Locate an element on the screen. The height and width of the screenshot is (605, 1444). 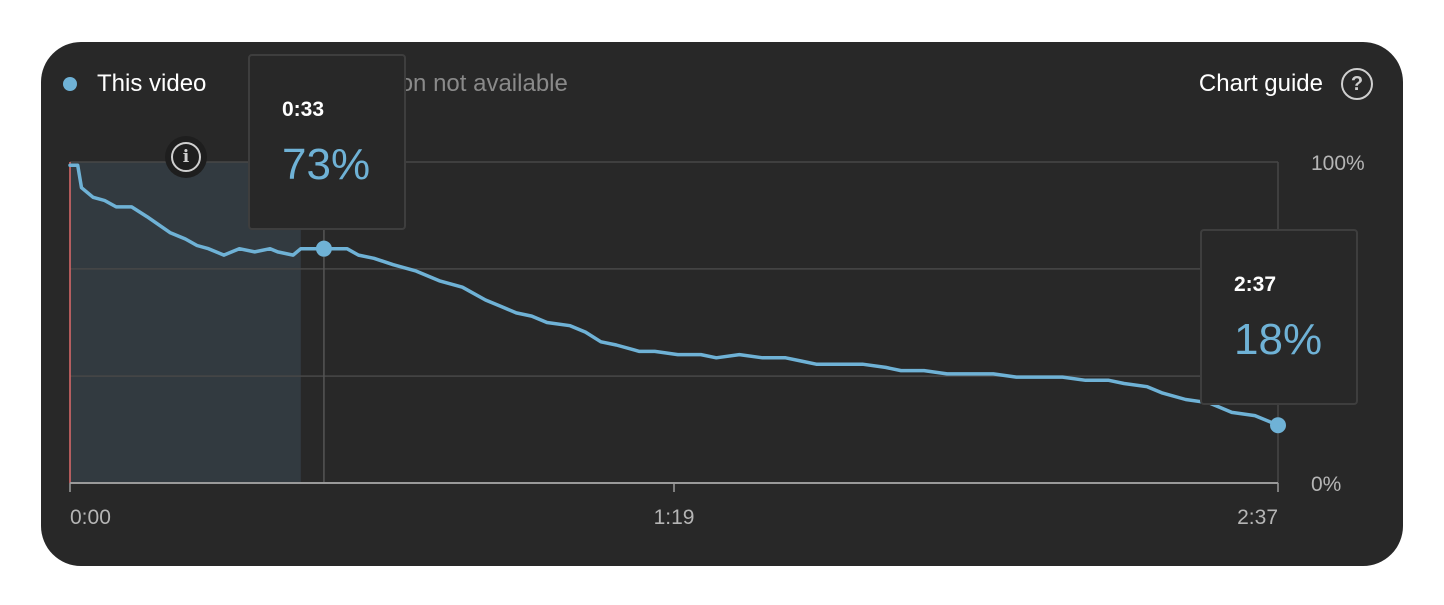
chart-guide-label: Chart guide is located at coordinates (1260, 83).